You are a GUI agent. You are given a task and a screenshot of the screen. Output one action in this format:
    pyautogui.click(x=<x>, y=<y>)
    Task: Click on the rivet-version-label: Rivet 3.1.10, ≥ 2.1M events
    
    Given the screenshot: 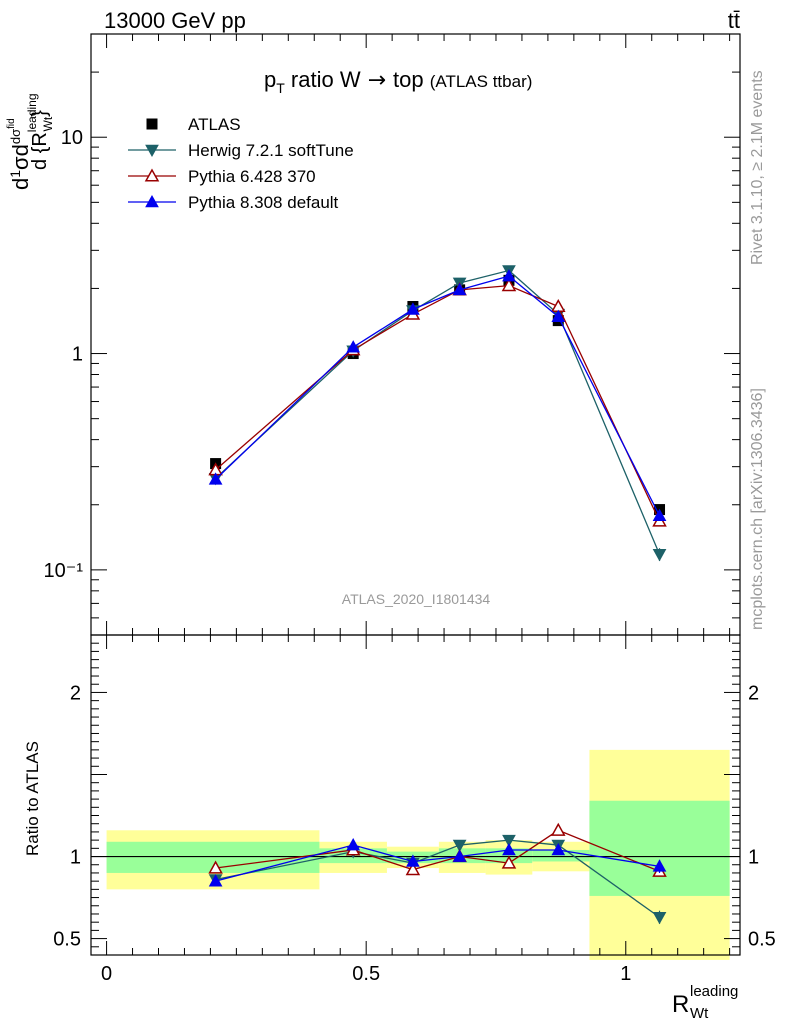 What is the action you would take?
    pyautogui.click(x=757, y=167)
    